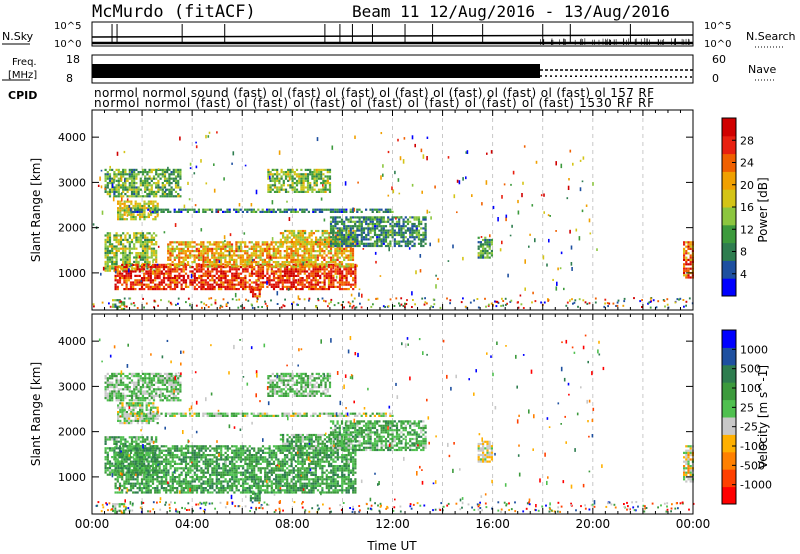 Image resolution: width=800 pixels, height=554 pixels. I want to click on power-ytick-label: 1000, so click(72, 273).